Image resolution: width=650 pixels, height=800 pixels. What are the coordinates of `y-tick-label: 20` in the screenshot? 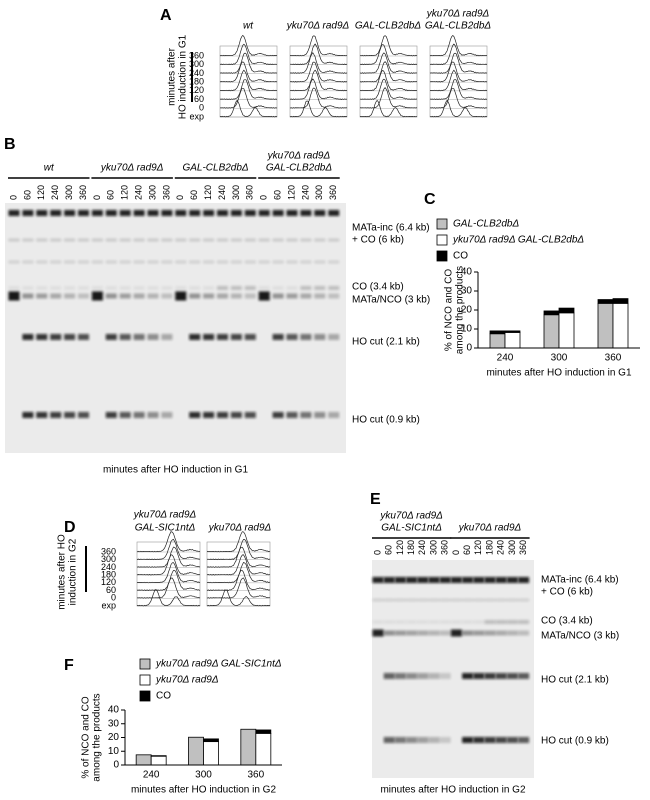 It's located at (114, 737).